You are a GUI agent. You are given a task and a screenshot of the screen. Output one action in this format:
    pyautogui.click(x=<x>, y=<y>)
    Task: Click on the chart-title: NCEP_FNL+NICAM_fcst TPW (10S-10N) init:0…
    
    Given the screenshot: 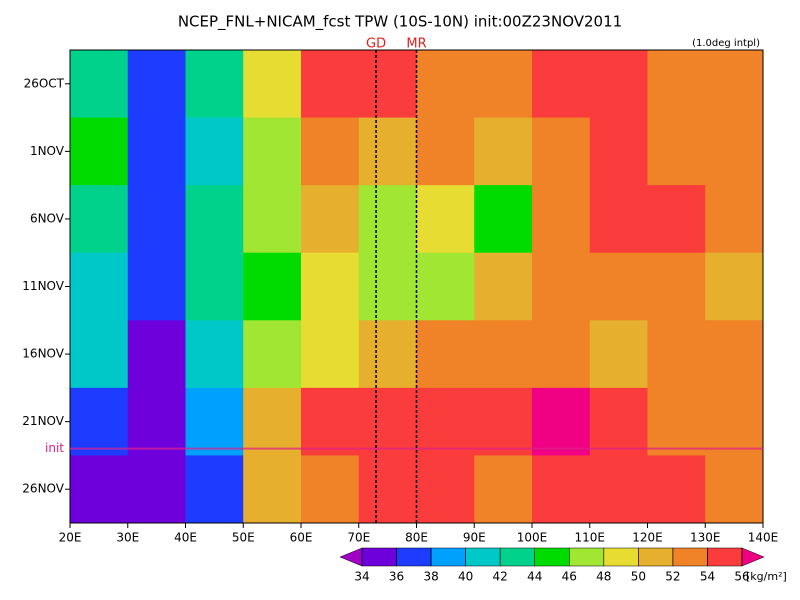 What is the action you would take?
    pyautogui.click(x=400, y=22)
    